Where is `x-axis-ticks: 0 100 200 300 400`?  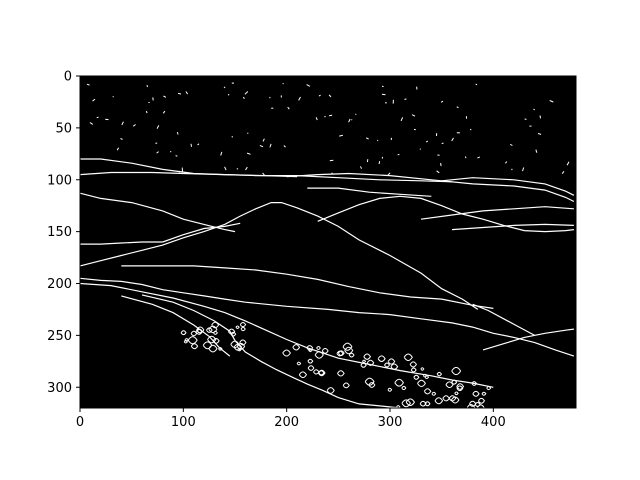 x-axis-ticks: 0 100 200 300 400 is located at coordinates (291, 419).